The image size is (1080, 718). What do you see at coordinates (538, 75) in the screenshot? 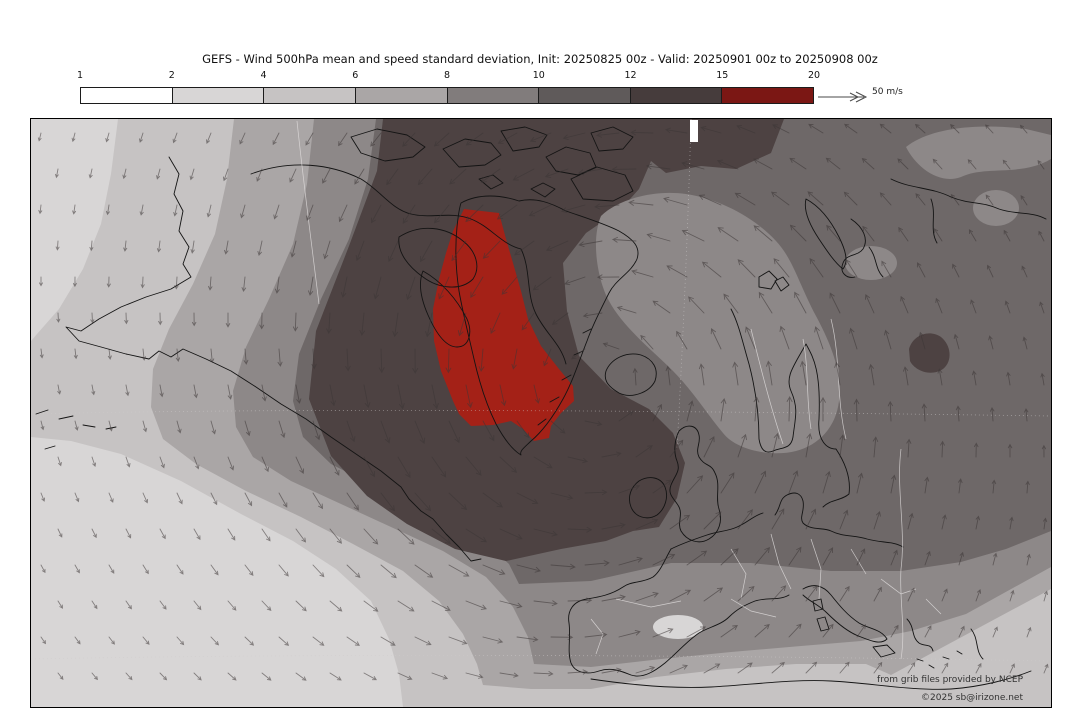
I see `colorbar-tick-label: 10` at bounding box center [538, 75].